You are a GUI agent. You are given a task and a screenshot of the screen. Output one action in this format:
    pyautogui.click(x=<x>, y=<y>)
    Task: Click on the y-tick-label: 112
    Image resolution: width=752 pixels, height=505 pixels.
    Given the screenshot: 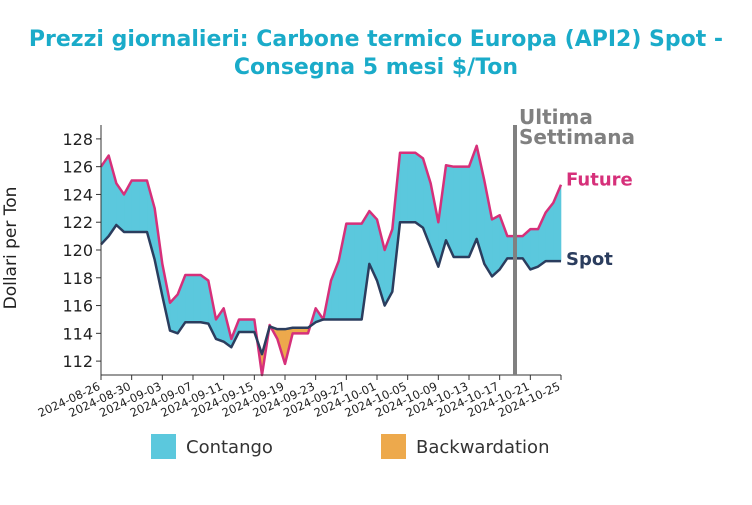 What is the action you would take?
    pyautogui.click(x=77, y=361)
    